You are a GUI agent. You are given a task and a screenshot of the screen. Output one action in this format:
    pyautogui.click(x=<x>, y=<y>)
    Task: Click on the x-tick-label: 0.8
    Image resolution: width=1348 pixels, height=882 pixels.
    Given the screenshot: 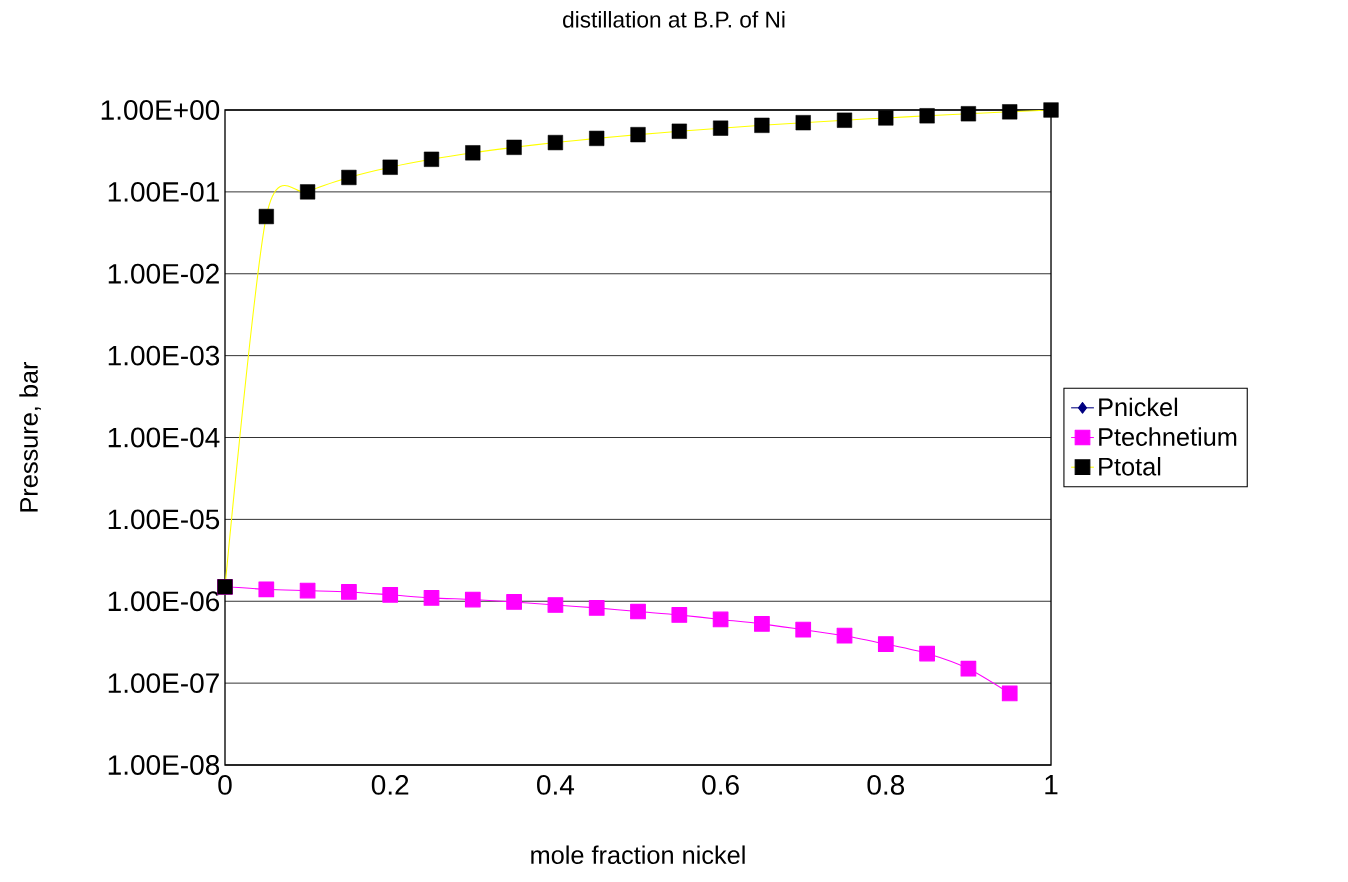 What is the action you would take?
    pyautogui.click(x=886, y=785)
    